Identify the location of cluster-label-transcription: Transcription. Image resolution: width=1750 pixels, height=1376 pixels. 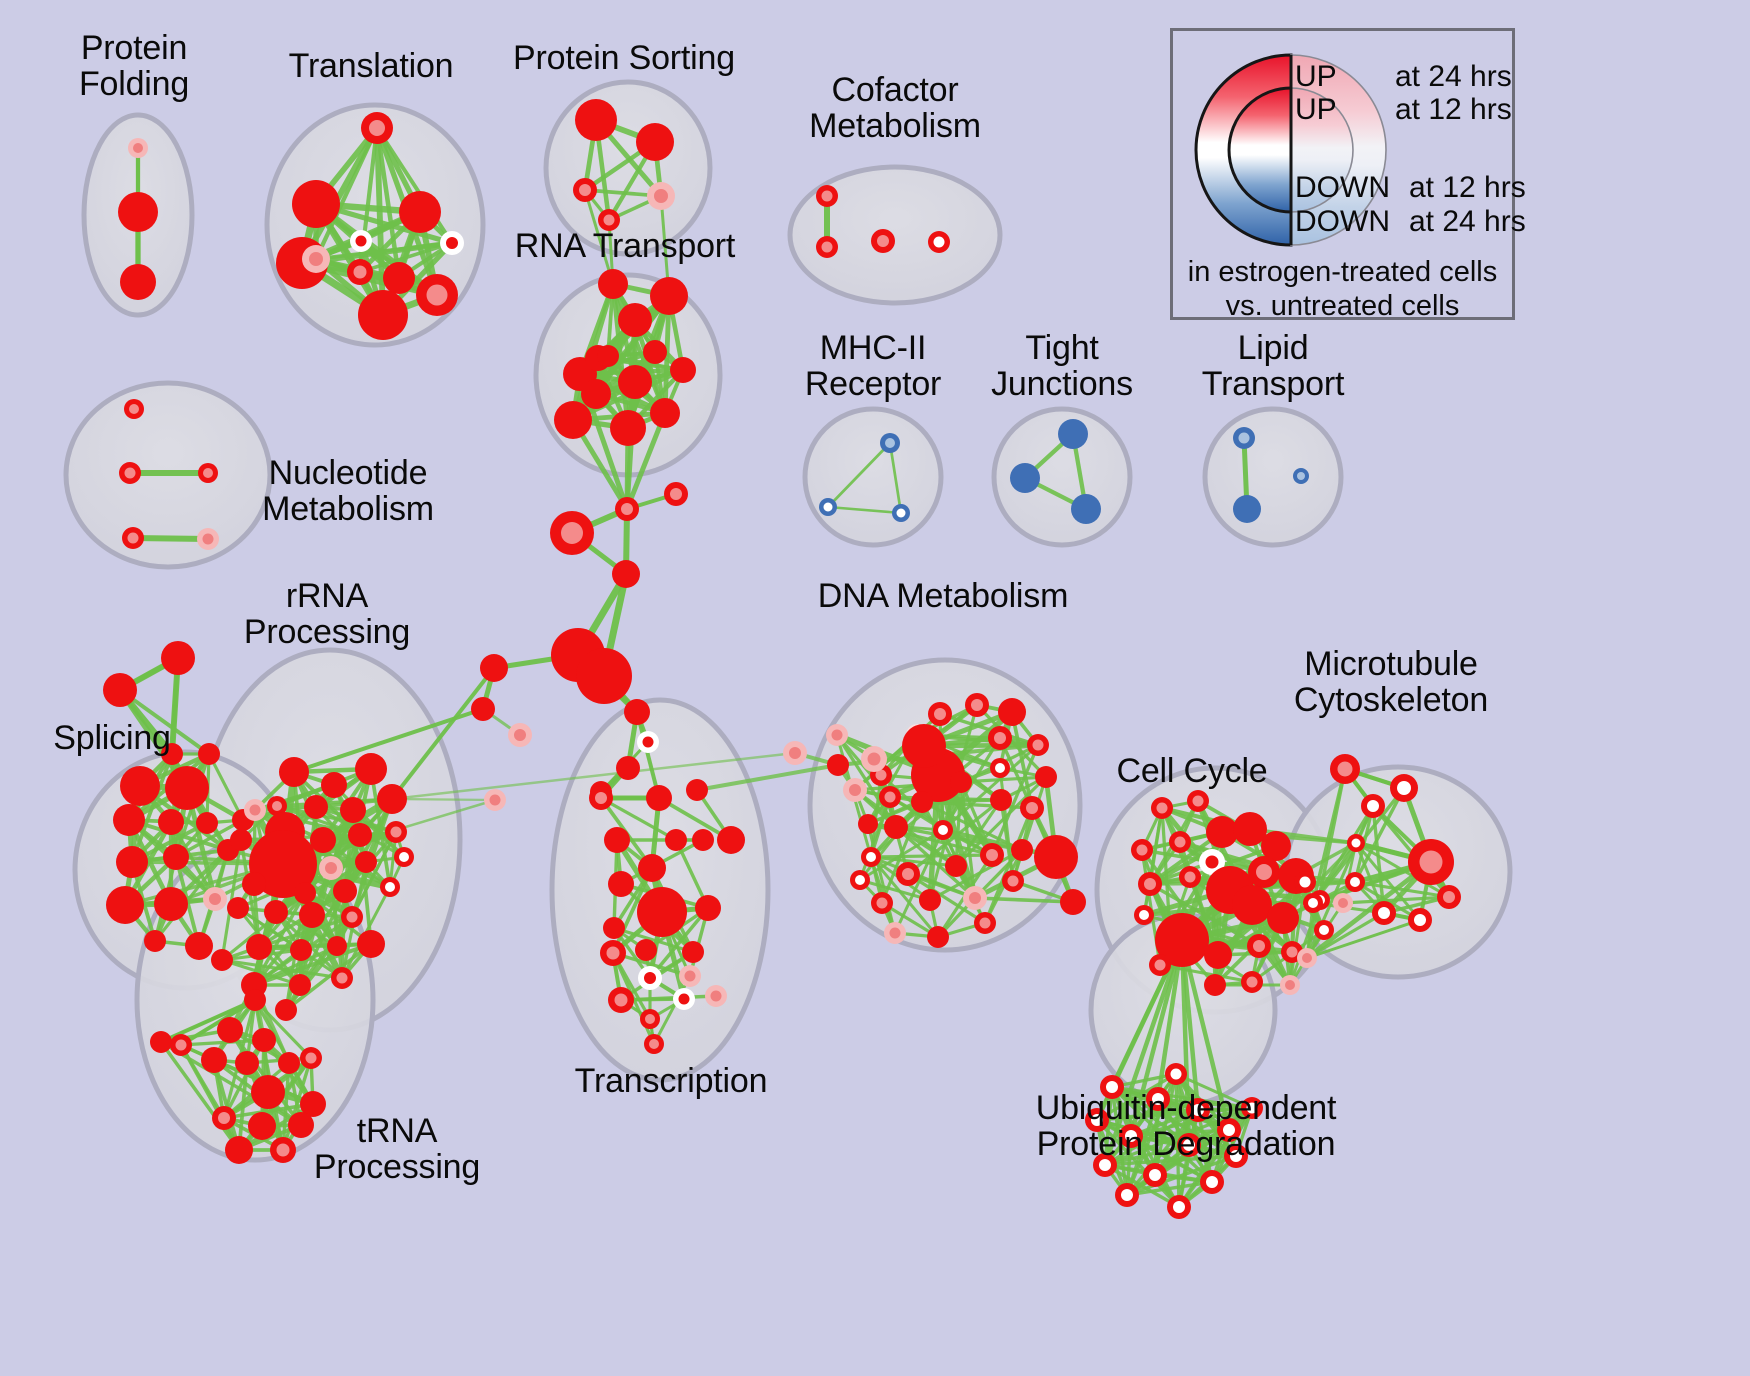
(671, 1081).